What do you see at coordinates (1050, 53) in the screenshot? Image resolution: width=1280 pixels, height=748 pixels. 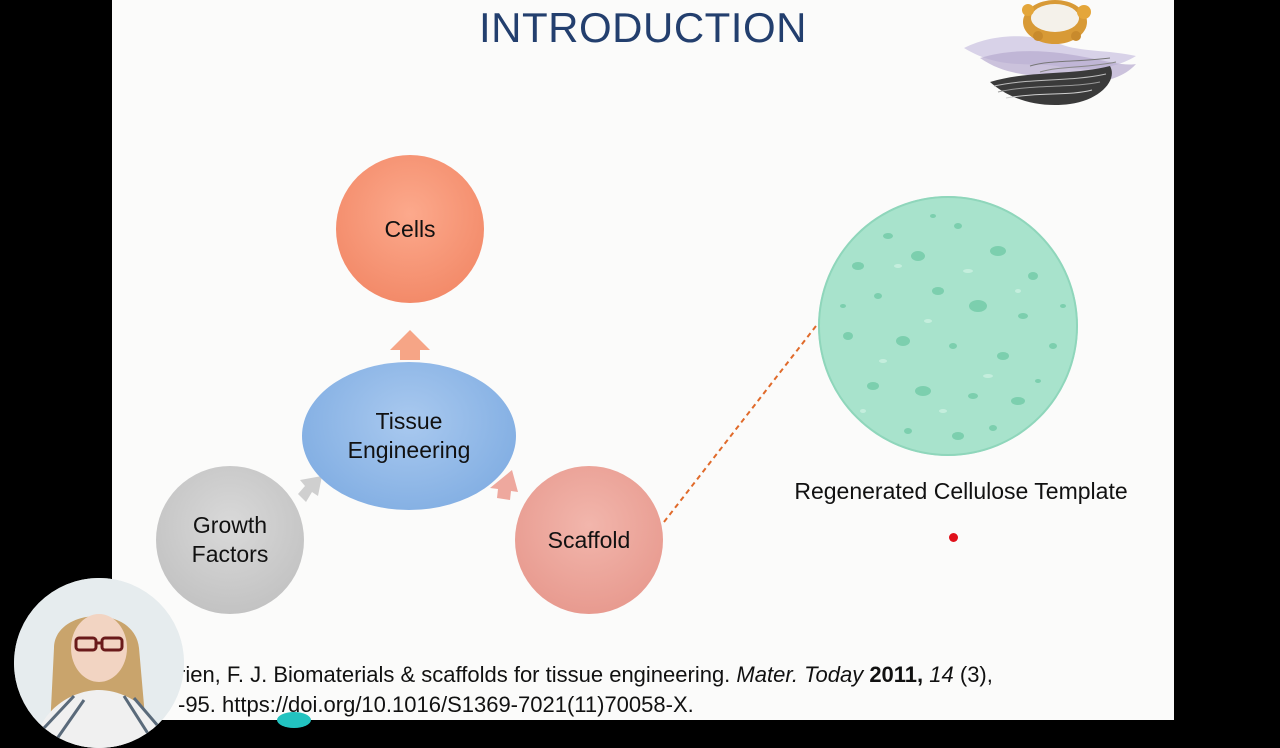 I see `materials-logo` at bounding box center [1050, 53].